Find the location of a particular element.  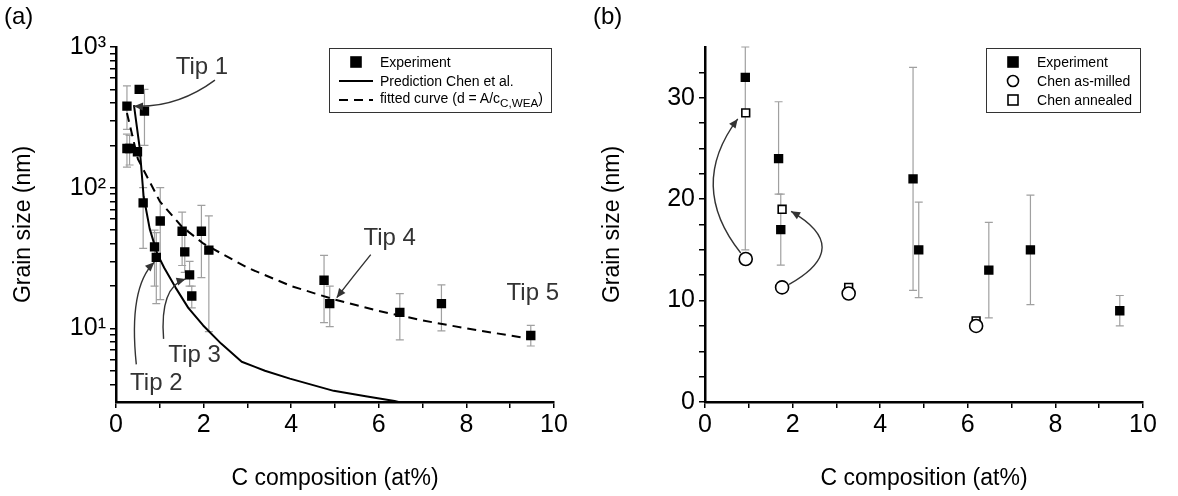

annotation: Tip 4 is located at coordinates (389, 236).